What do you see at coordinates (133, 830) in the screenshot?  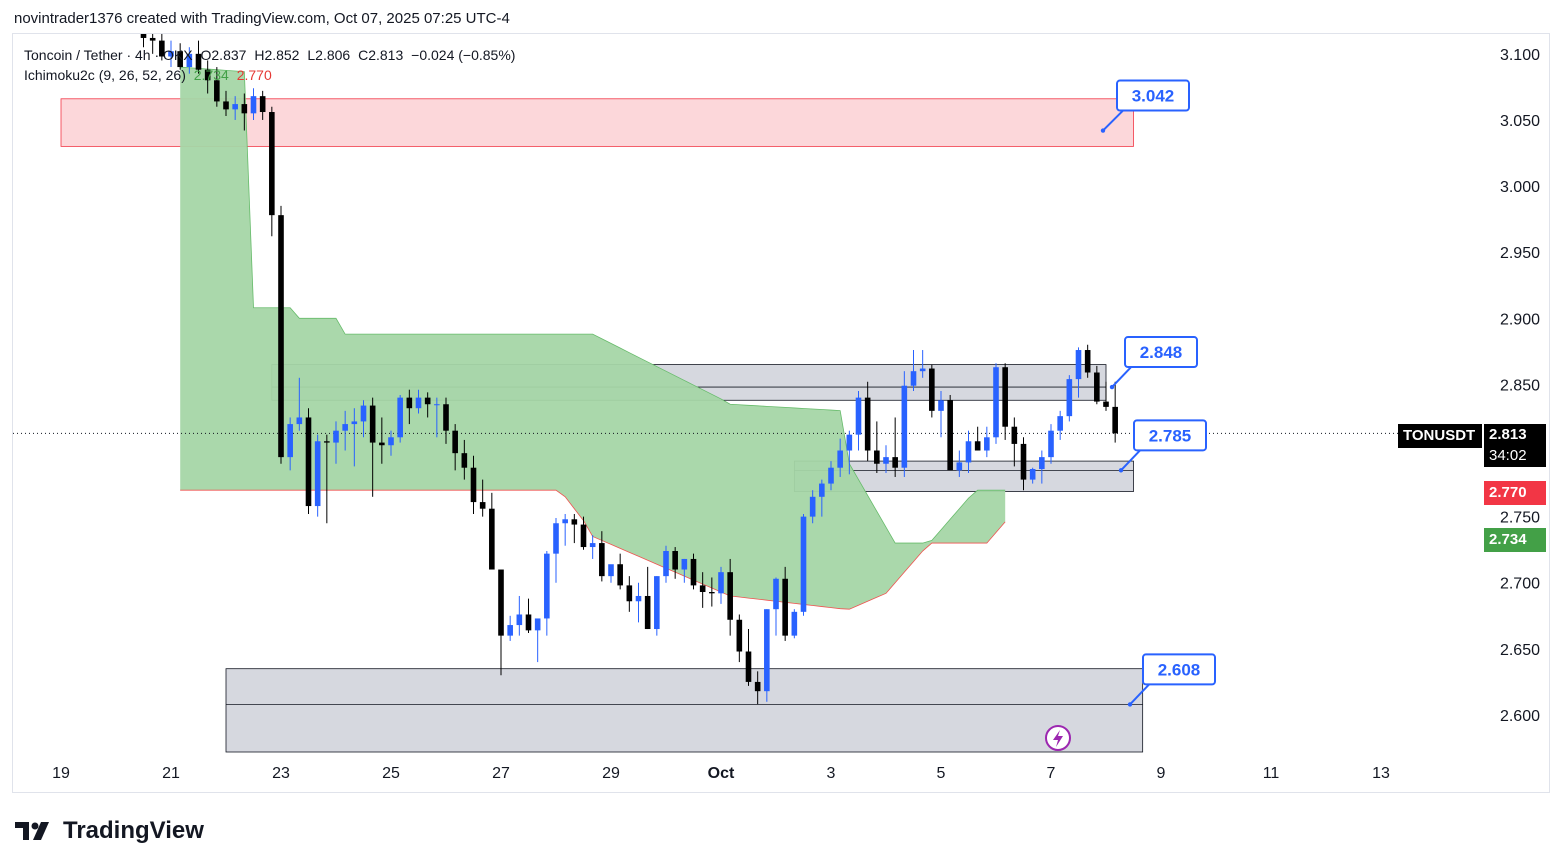 I see `tradingview-logo-text: TradingView` at bounding box center [133, 830].